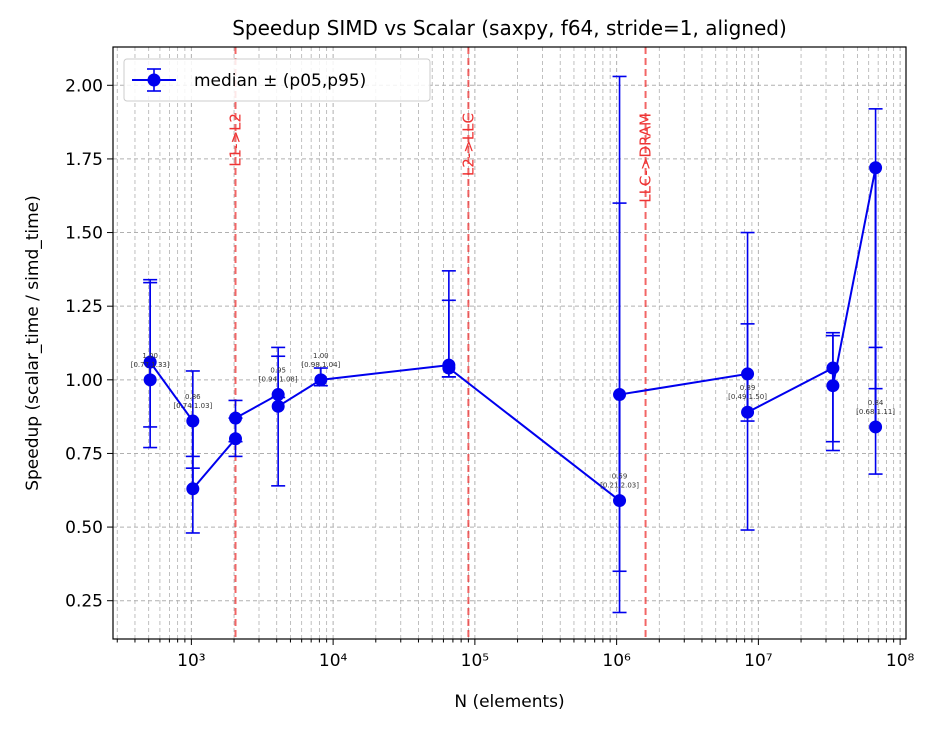 The image size is (930, 729). I want to click on point-annotation-median: 0.86, so click(193, 397).